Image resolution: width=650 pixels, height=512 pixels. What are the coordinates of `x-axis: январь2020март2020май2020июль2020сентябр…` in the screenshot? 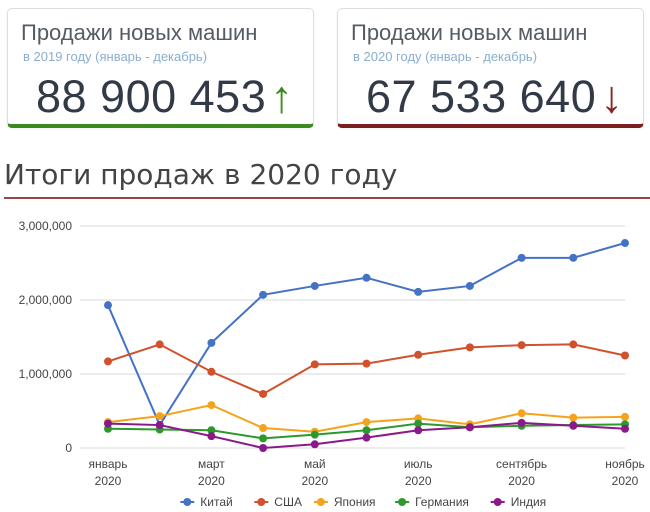 It's located at (367, 472).